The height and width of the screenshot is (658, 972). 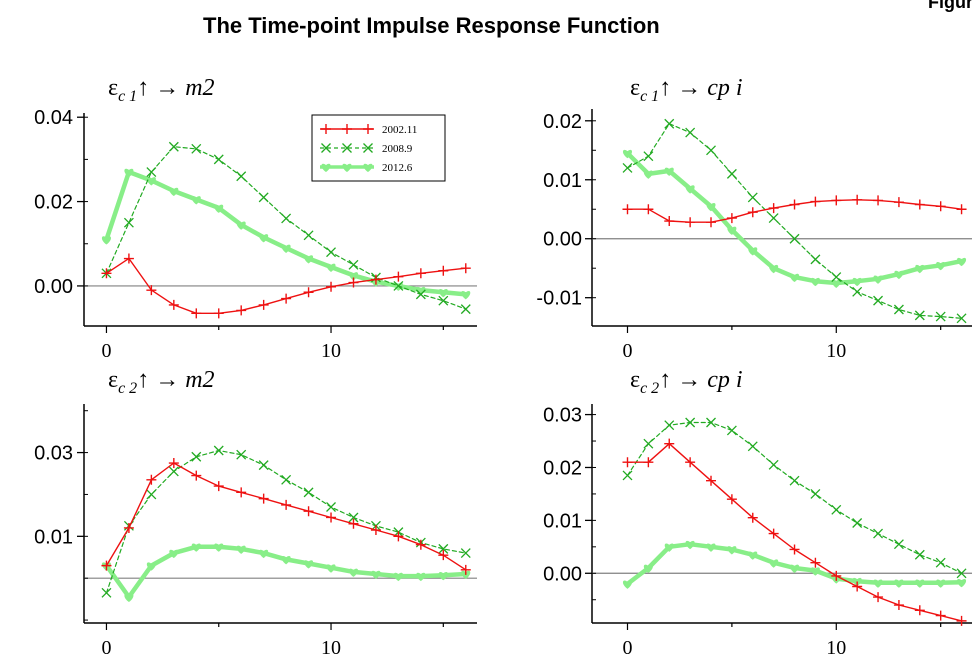 I want to click on x-tick-label: 10, so click(x=331, y=647).